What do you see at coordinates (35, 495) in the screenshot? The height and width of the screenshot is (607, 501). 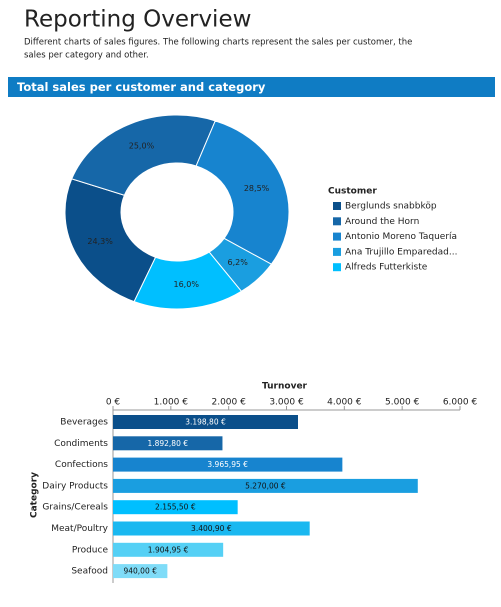 I see `y-axis-title: Category` at bounding box center [35, 495].